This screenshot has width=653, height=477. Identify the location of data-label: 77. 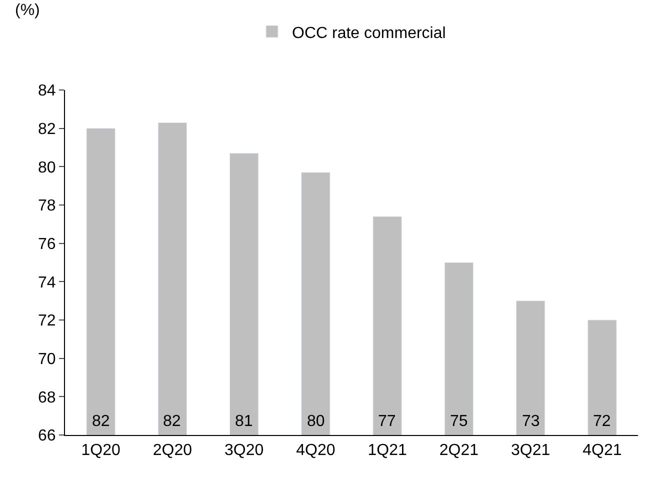
(387, 421).